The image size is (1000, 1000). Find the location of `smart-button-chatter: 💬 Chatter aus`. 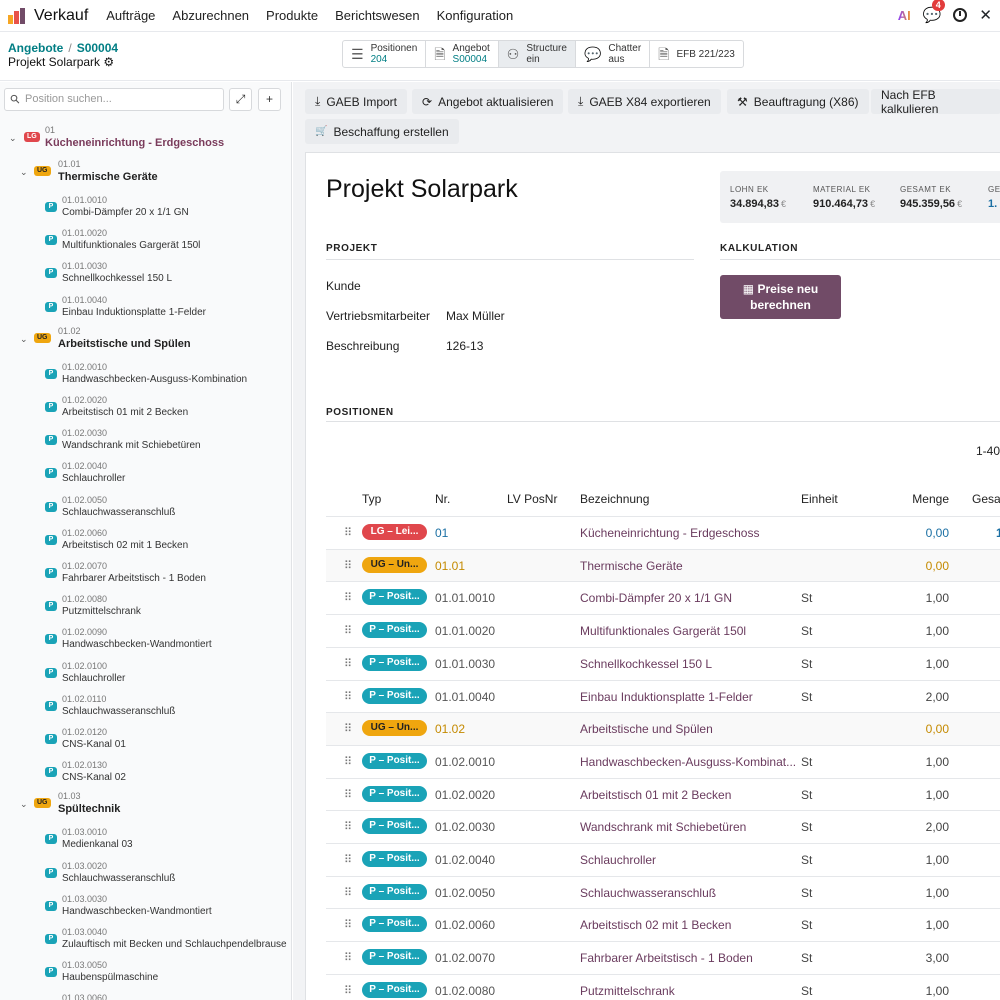

smart-button-chatter: 💬 Chatter aus is located at coordinates (613, 54).